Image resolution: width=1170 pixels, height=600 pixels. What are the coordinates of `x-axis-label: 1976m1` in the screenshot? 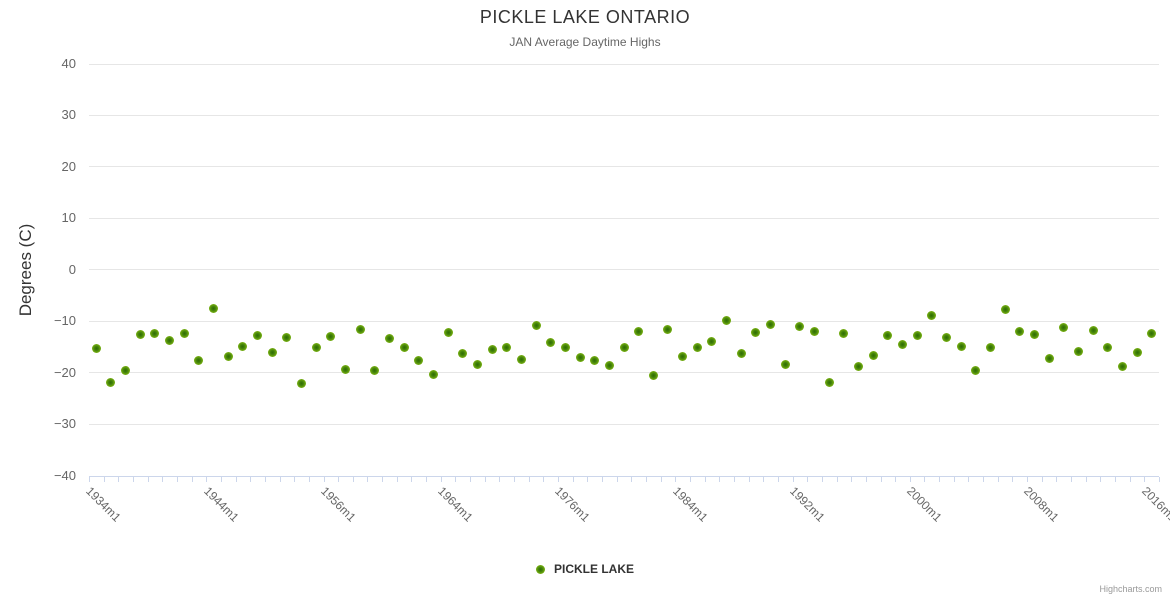 It's located at (573, 504).